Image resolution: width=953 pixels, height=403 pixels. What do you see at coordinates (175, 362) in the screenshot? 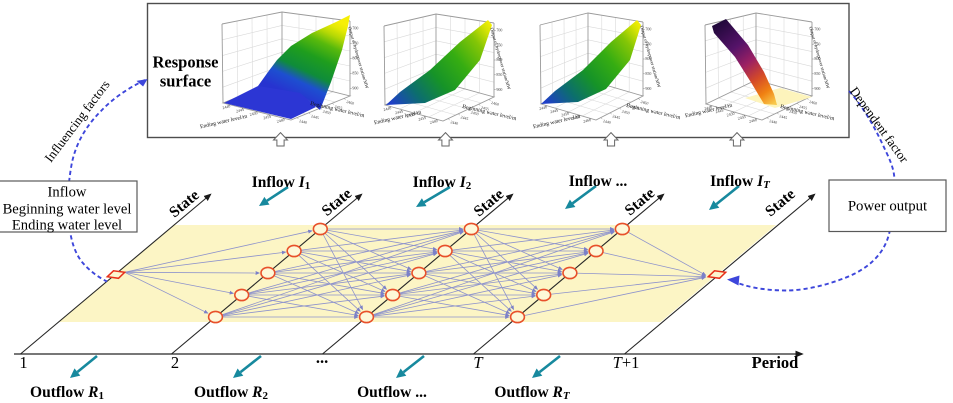
I see `svg-text: 2` at bounding box center [175, 362].